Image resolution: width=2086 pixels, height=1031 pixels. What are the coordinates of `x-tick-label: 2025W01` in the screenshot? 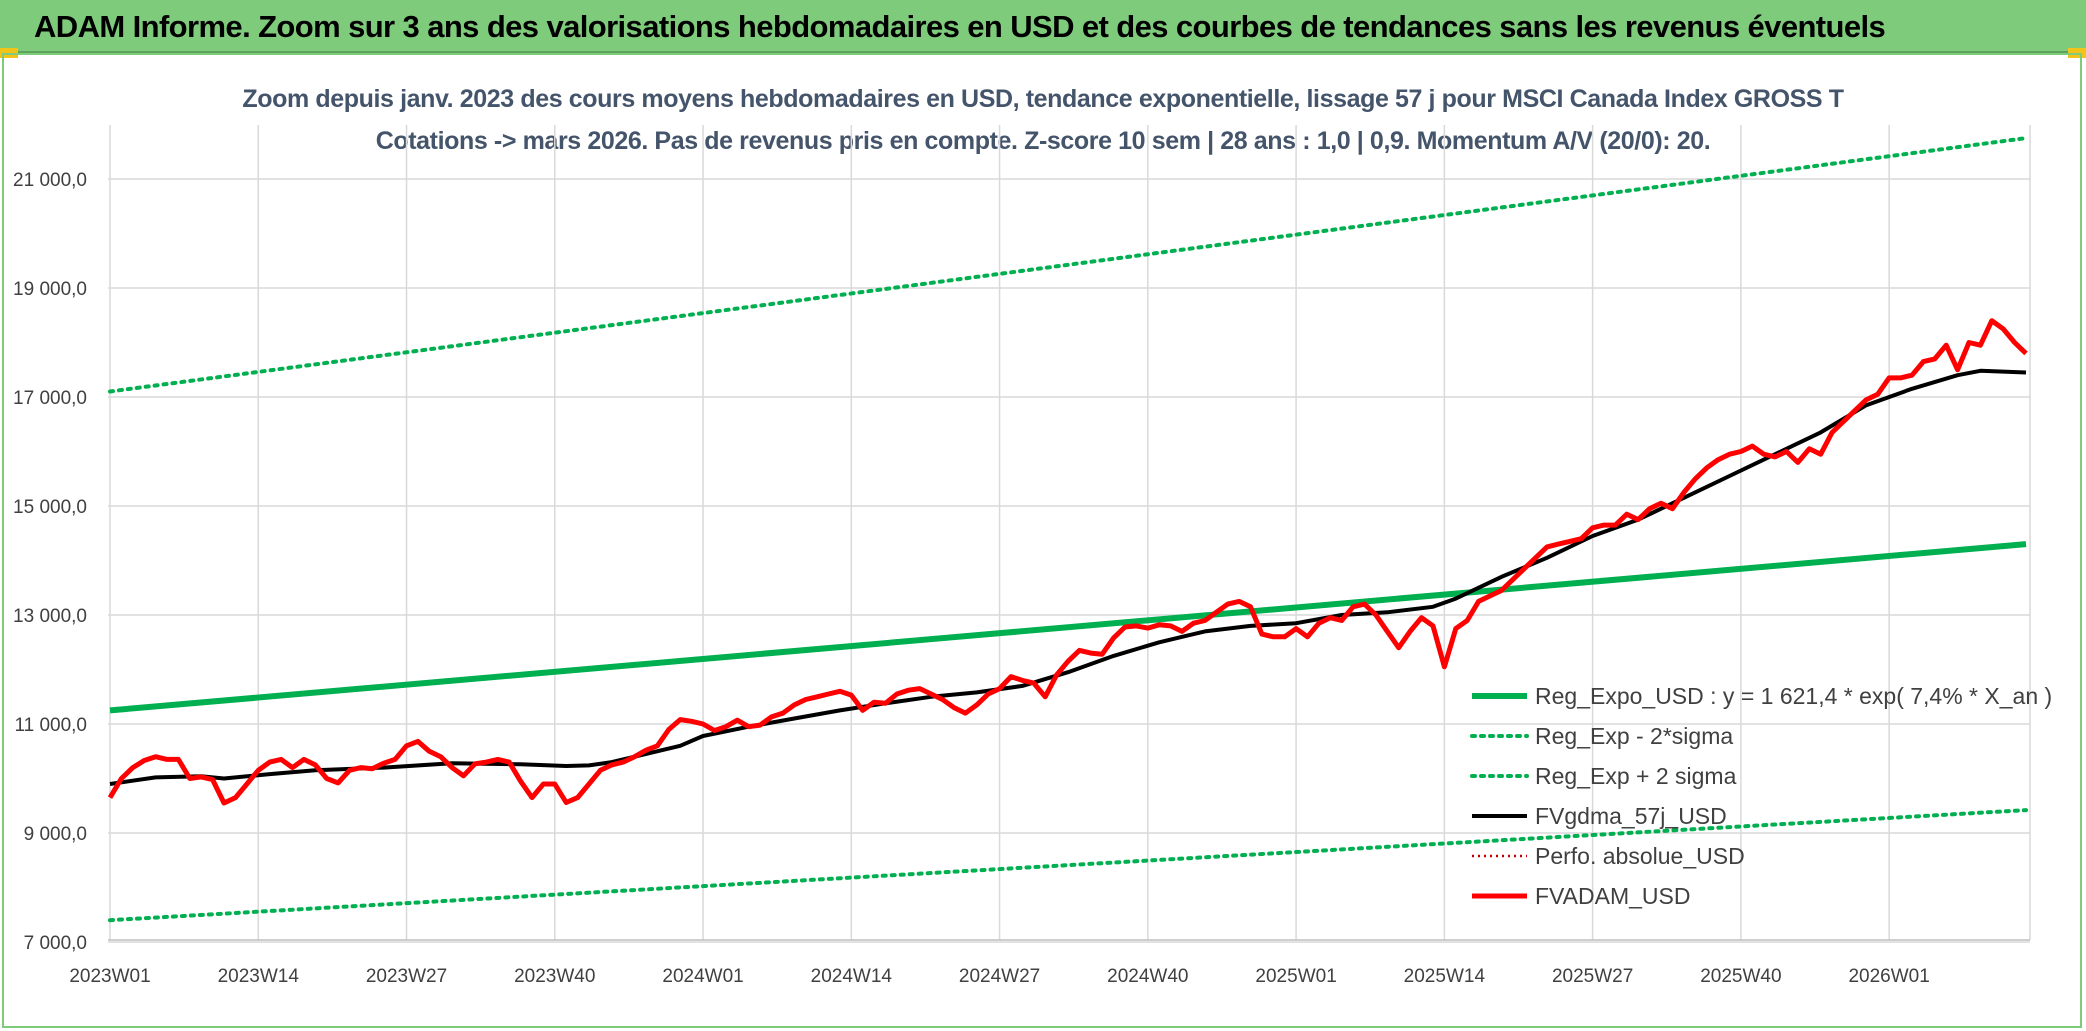 It's located at (1295, 976).